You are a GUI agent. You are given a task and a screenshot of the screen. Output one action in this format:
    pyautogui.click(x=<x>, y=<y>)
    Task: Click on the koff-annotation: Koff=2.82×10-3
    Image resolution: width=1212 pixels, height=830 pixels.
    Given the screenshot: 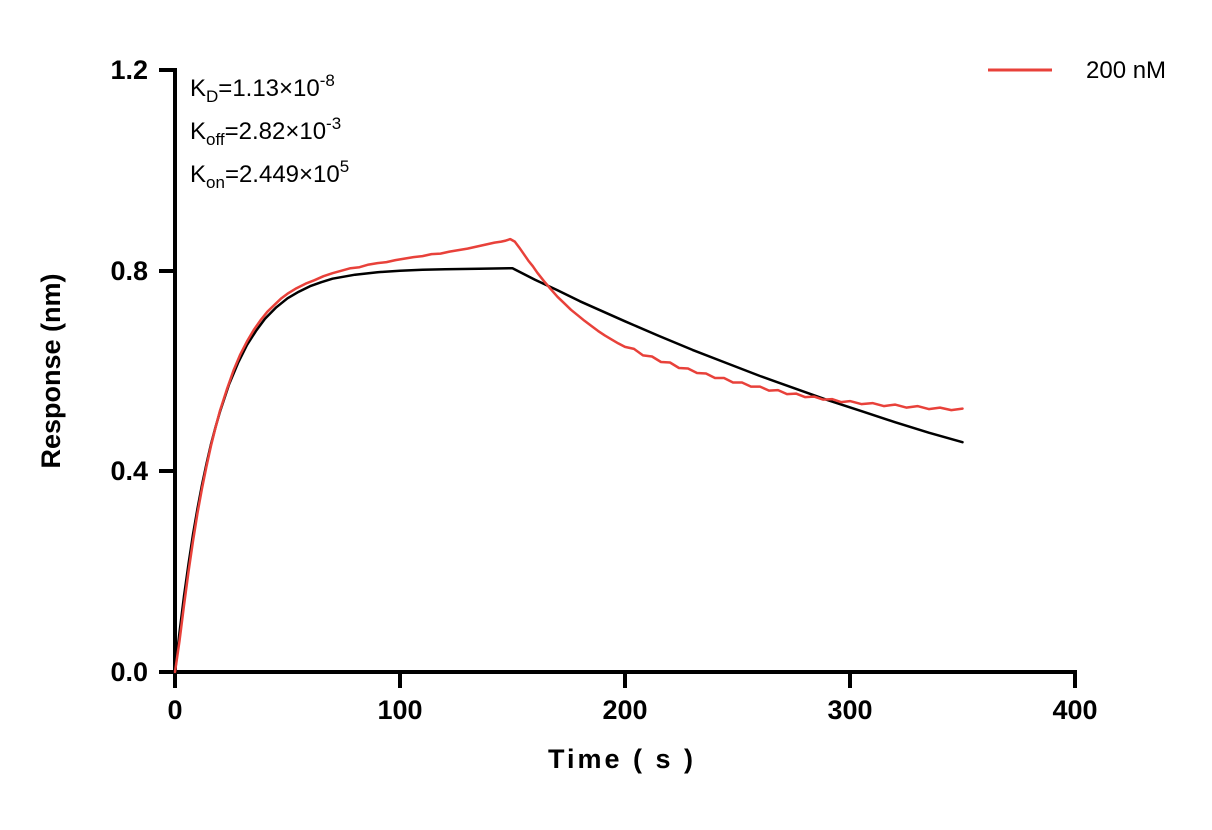 What is the action you would take?
    pyautogui.click(x=265, y=131)
    